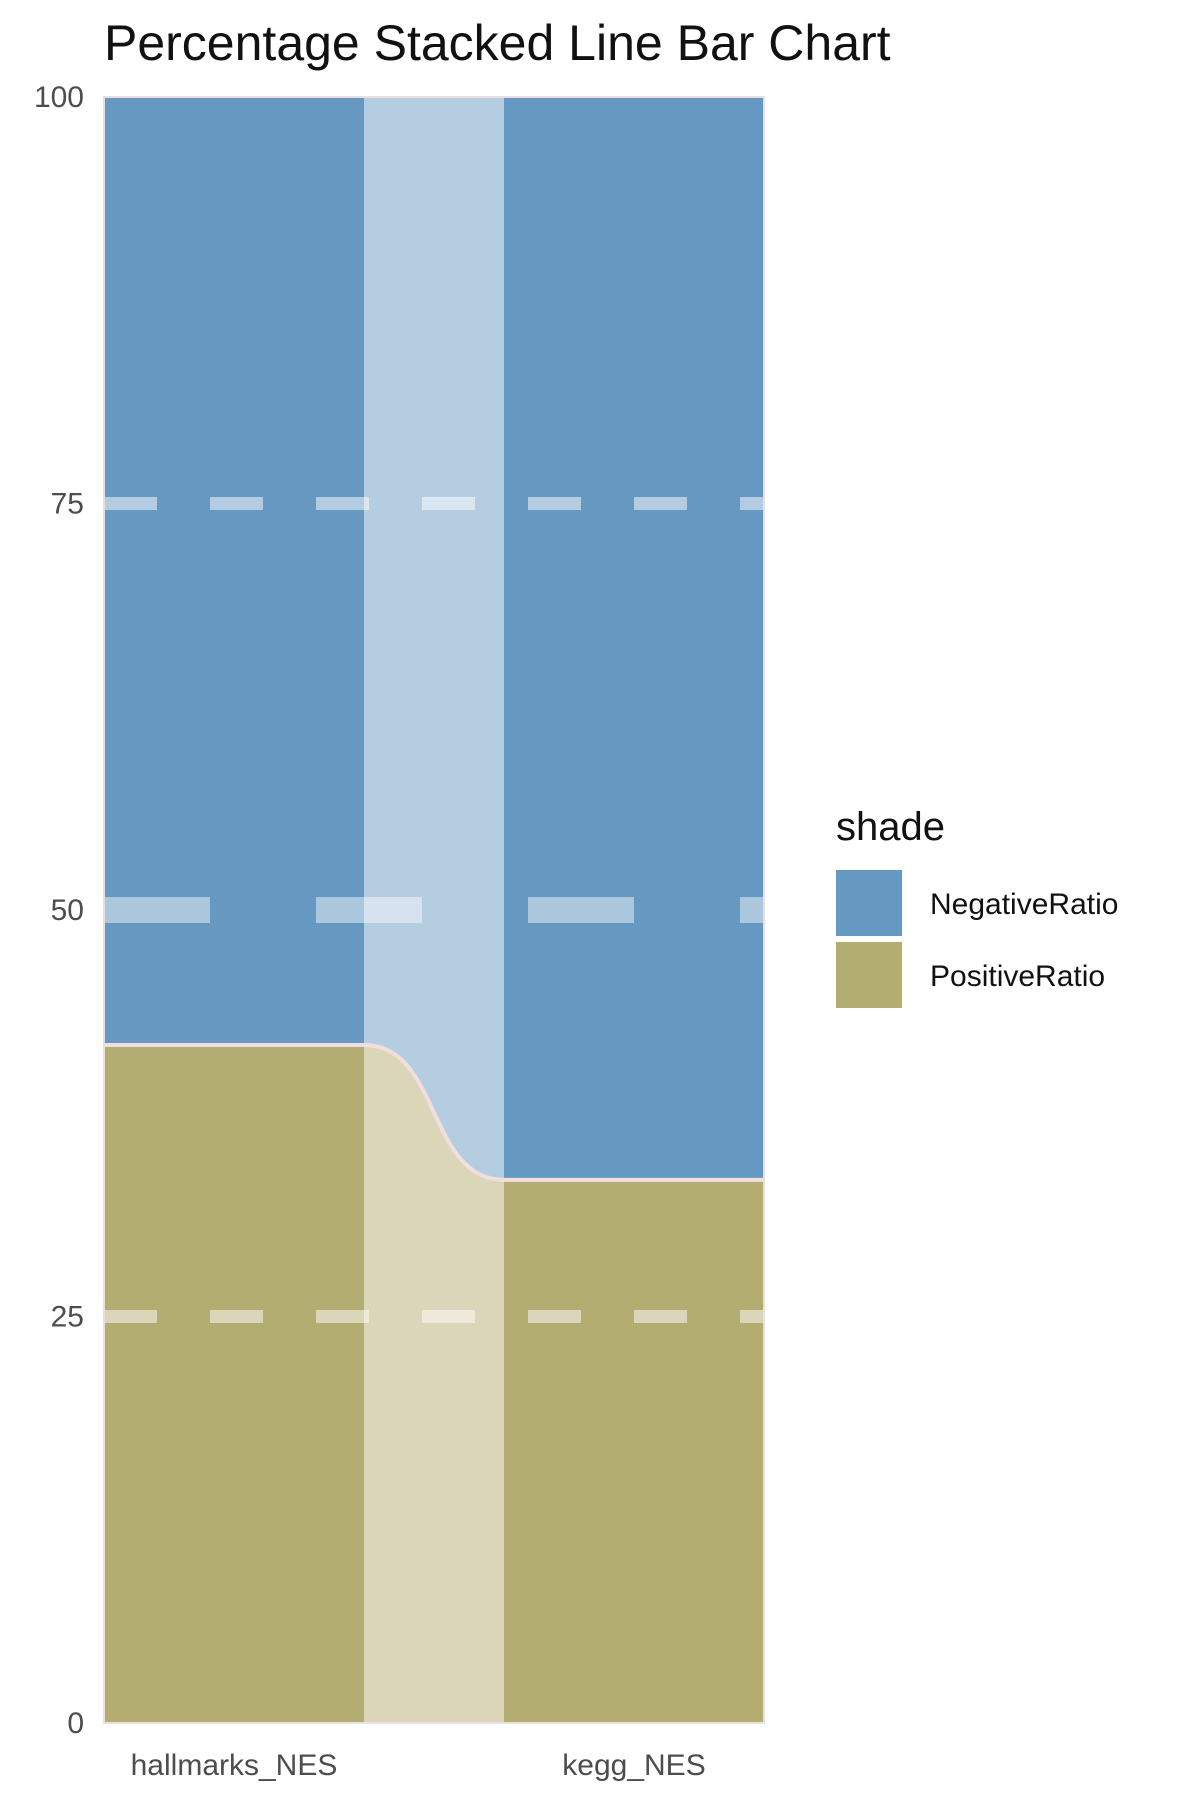 Image resolution: width=1200 pixels, height=1805 pixels. What do you see at coordinates (234, 1383) in the screenshot?
I see `bar-positive-hallmarks_NES` at bounding box center [234, 1383].